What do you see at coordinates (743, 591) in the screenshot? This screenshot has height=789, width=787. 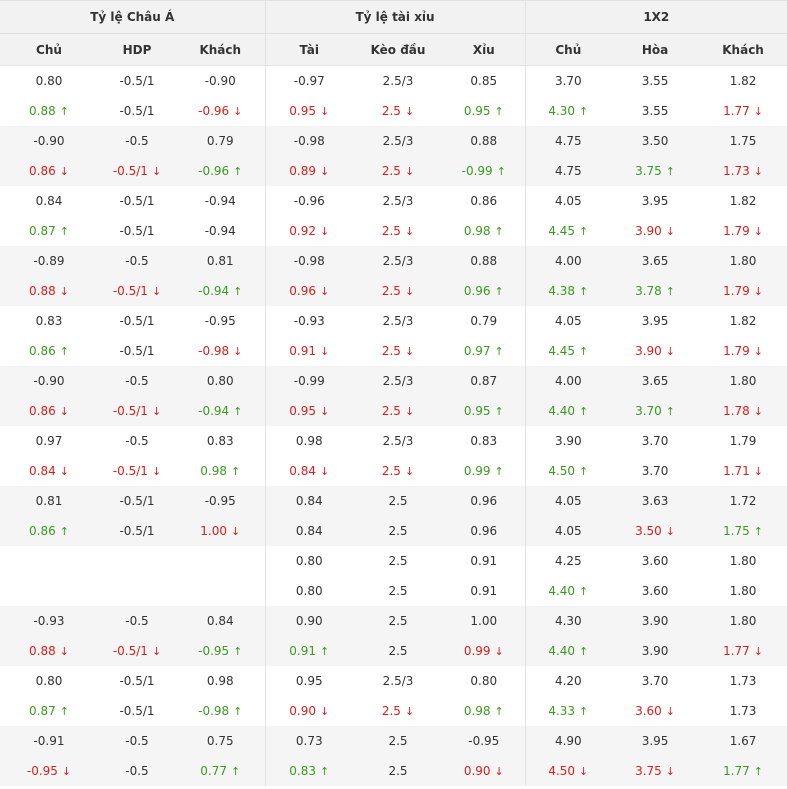 I see `odds-cell: 1.80` at bounding box center [743, 591].